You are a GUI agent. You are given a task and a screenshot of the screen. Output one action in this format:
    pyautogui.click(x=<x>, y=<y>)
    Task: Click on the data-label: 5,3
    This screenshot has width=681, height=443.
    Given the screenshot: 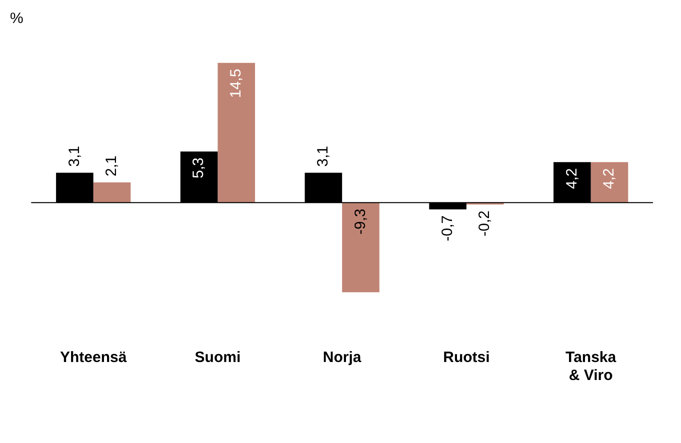 What is the action you would take?
    pyautogui.click(x=199, y=168)
    